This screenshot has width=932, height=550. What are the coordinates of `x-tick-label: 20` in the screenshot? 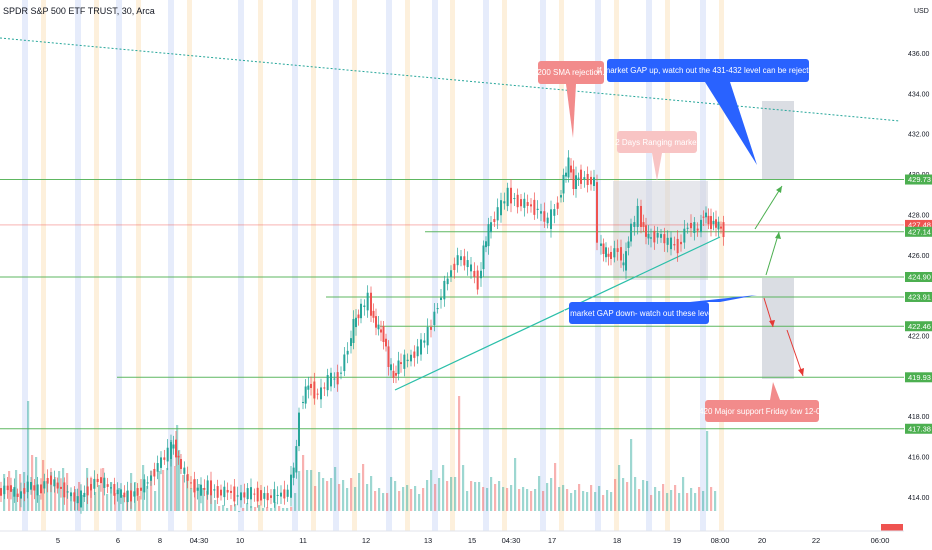 It's located at (762, 540).